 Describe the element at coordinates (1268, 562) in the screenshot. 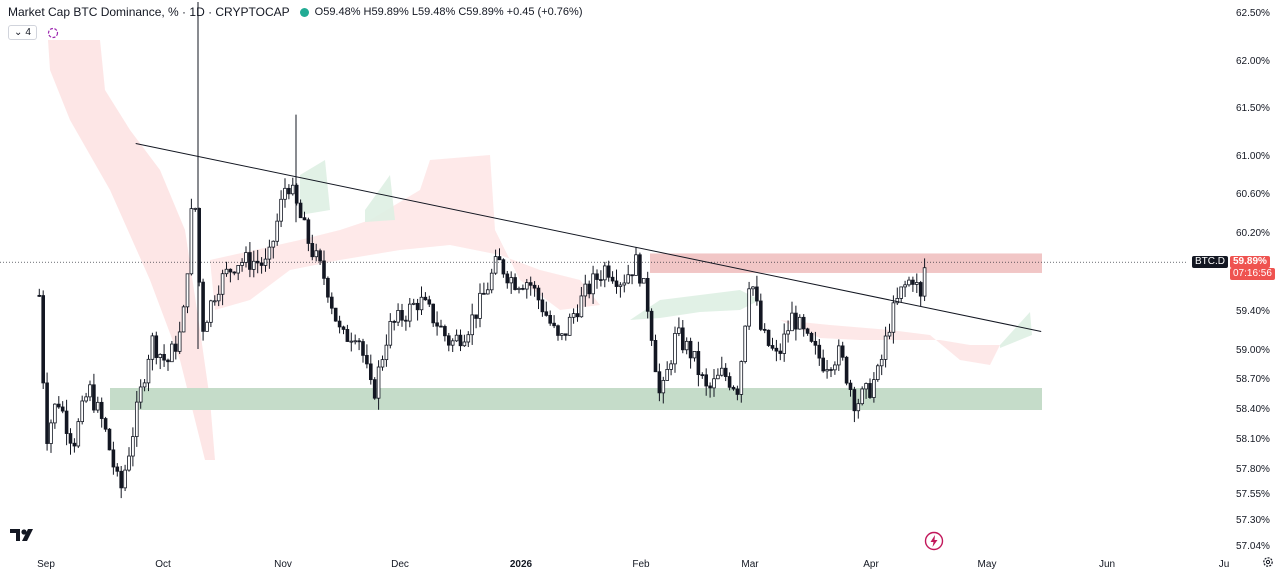

I see `settings-gear-icon` at that location.